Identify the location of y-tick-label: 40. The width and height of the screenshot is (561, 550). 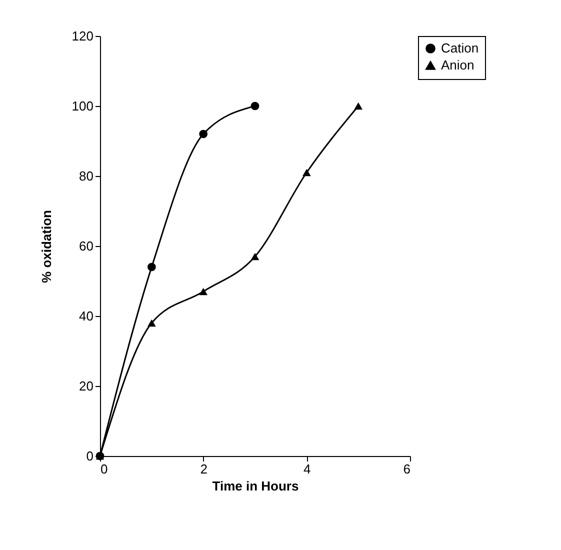
(86, 316).